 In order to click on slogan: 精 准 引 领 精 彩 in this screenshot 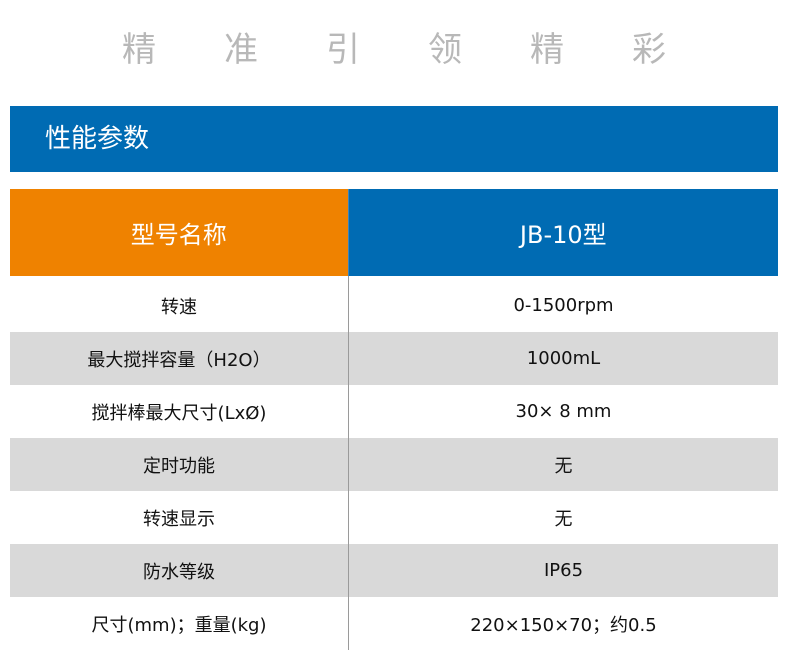, I will do `click(394, 46)`.